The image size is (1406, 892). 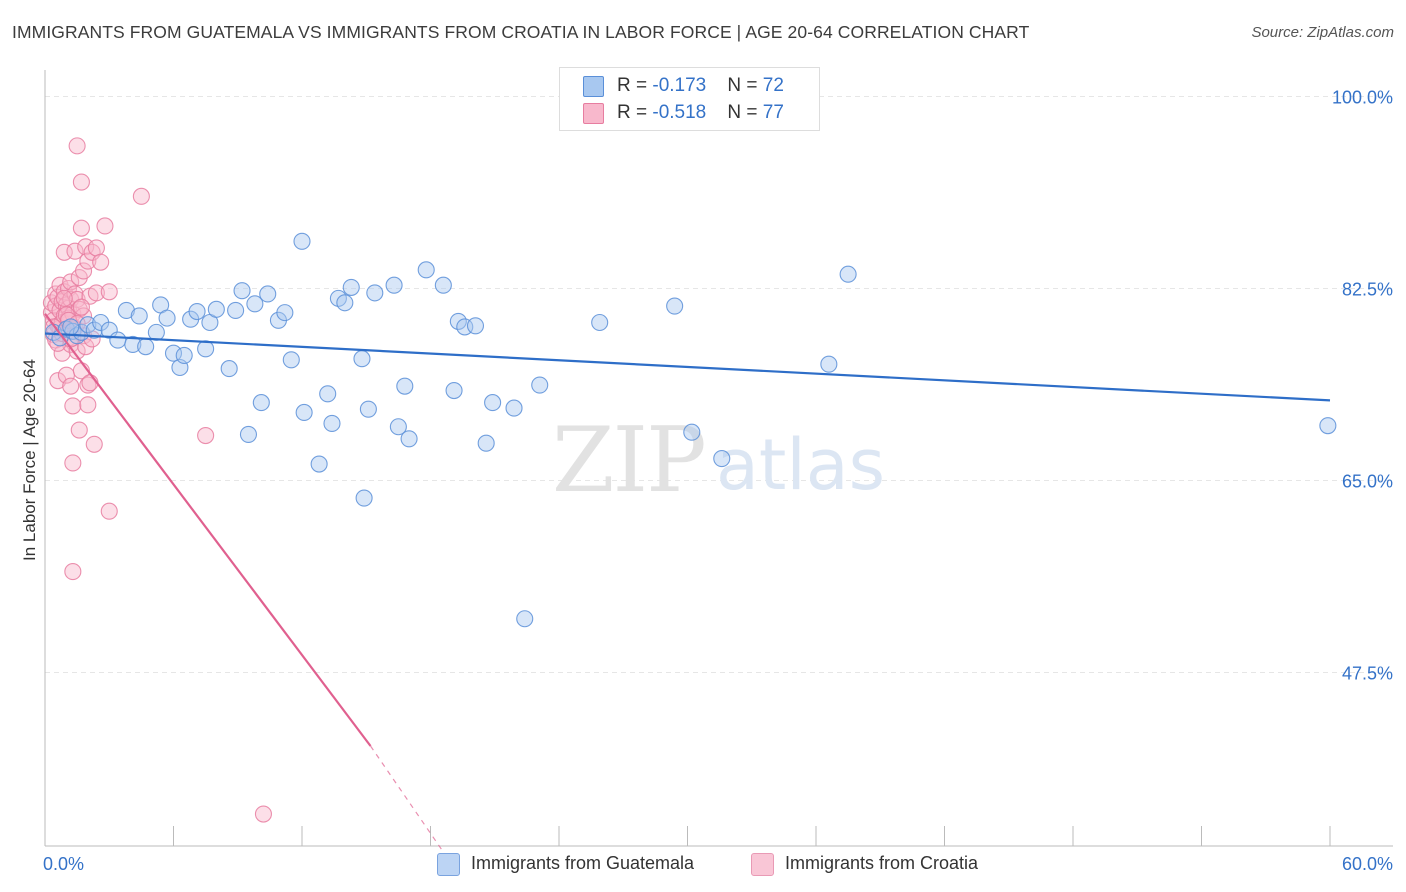 I want to click on trend-line-croatia, so click(x=208, y=530).